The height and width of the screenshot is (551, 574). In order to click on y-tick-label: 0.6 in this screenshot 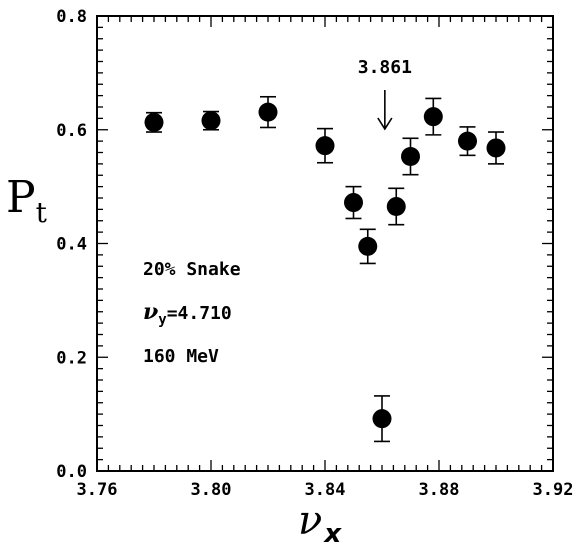, I will do `click(71, 131)`.